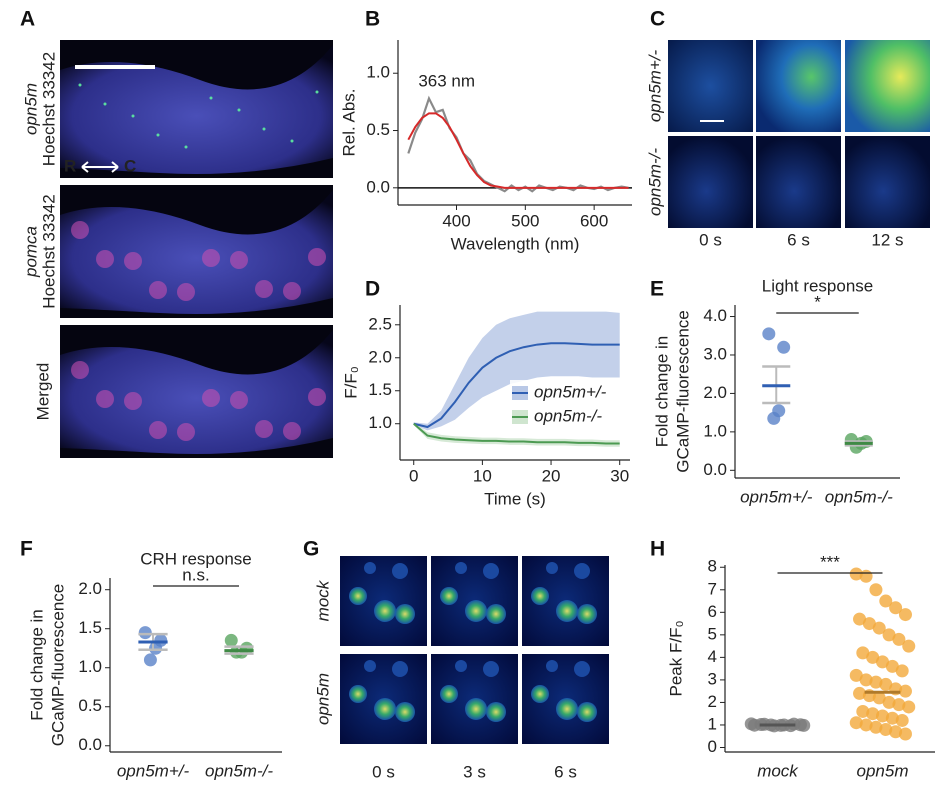 The image size is (945, 803). Describe the element at coordinates (654, 182) in the screenshot. I see `row-label: opn5m-/-` at that location.